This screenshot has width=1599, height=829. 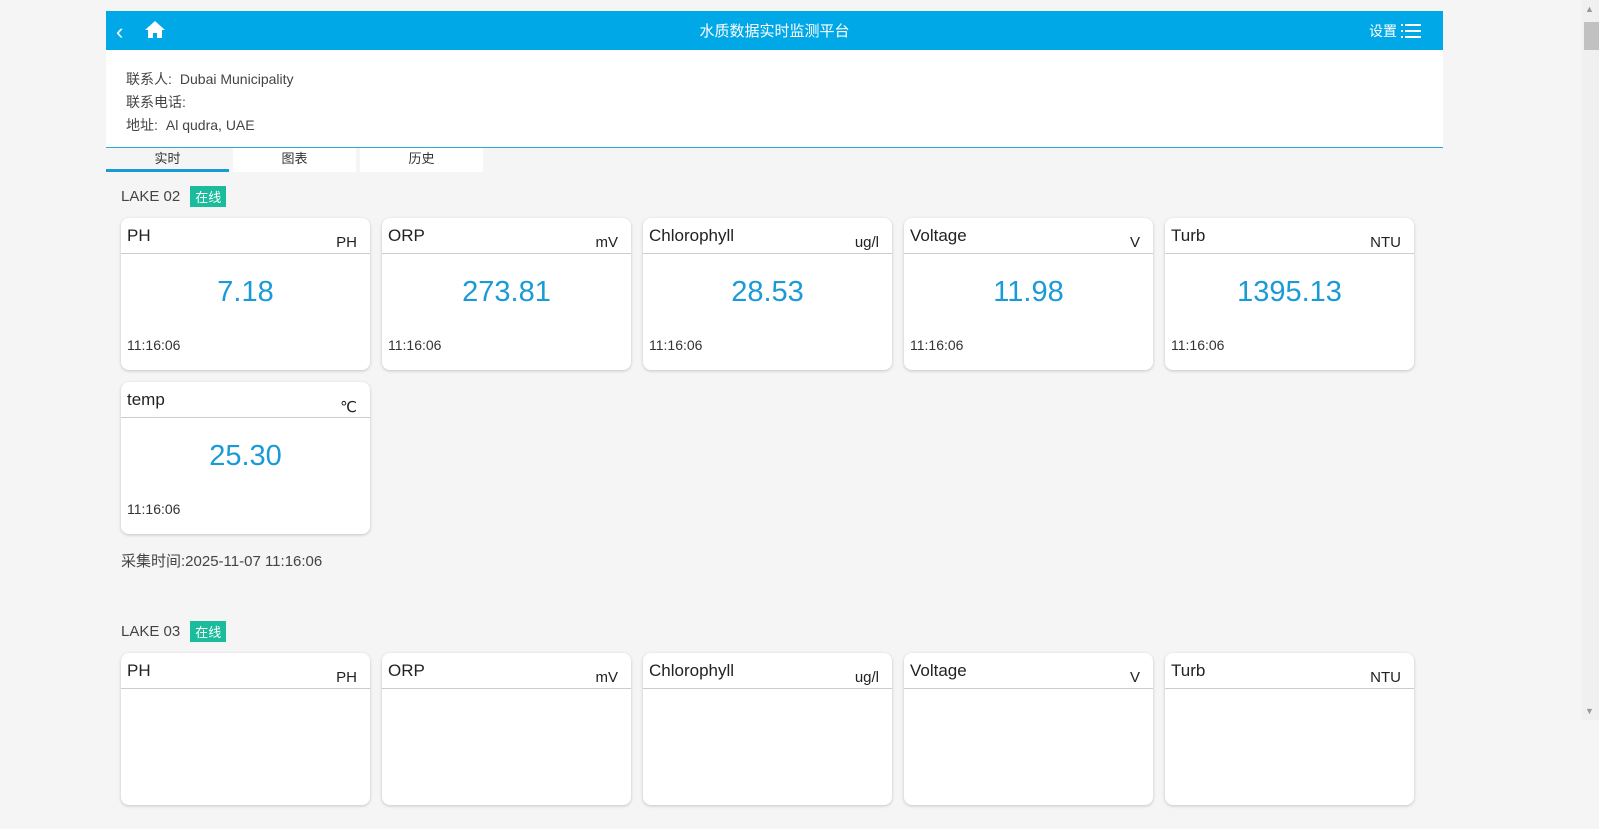 What do you see at coordinates (120, 31) in the screenshot?
I see `chevron-left-icon: ‹` at bounding box center [120, 31].